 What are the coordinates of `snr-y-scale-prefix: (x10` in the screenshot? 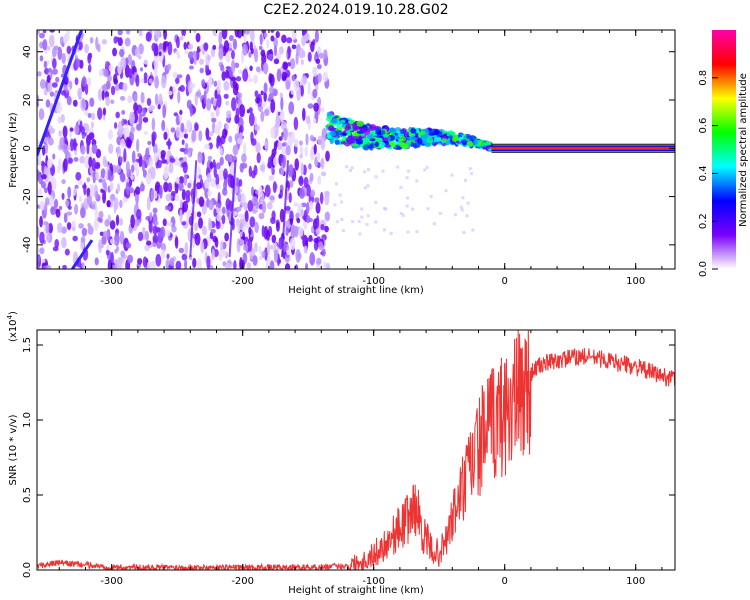 It's located at (13, 330).